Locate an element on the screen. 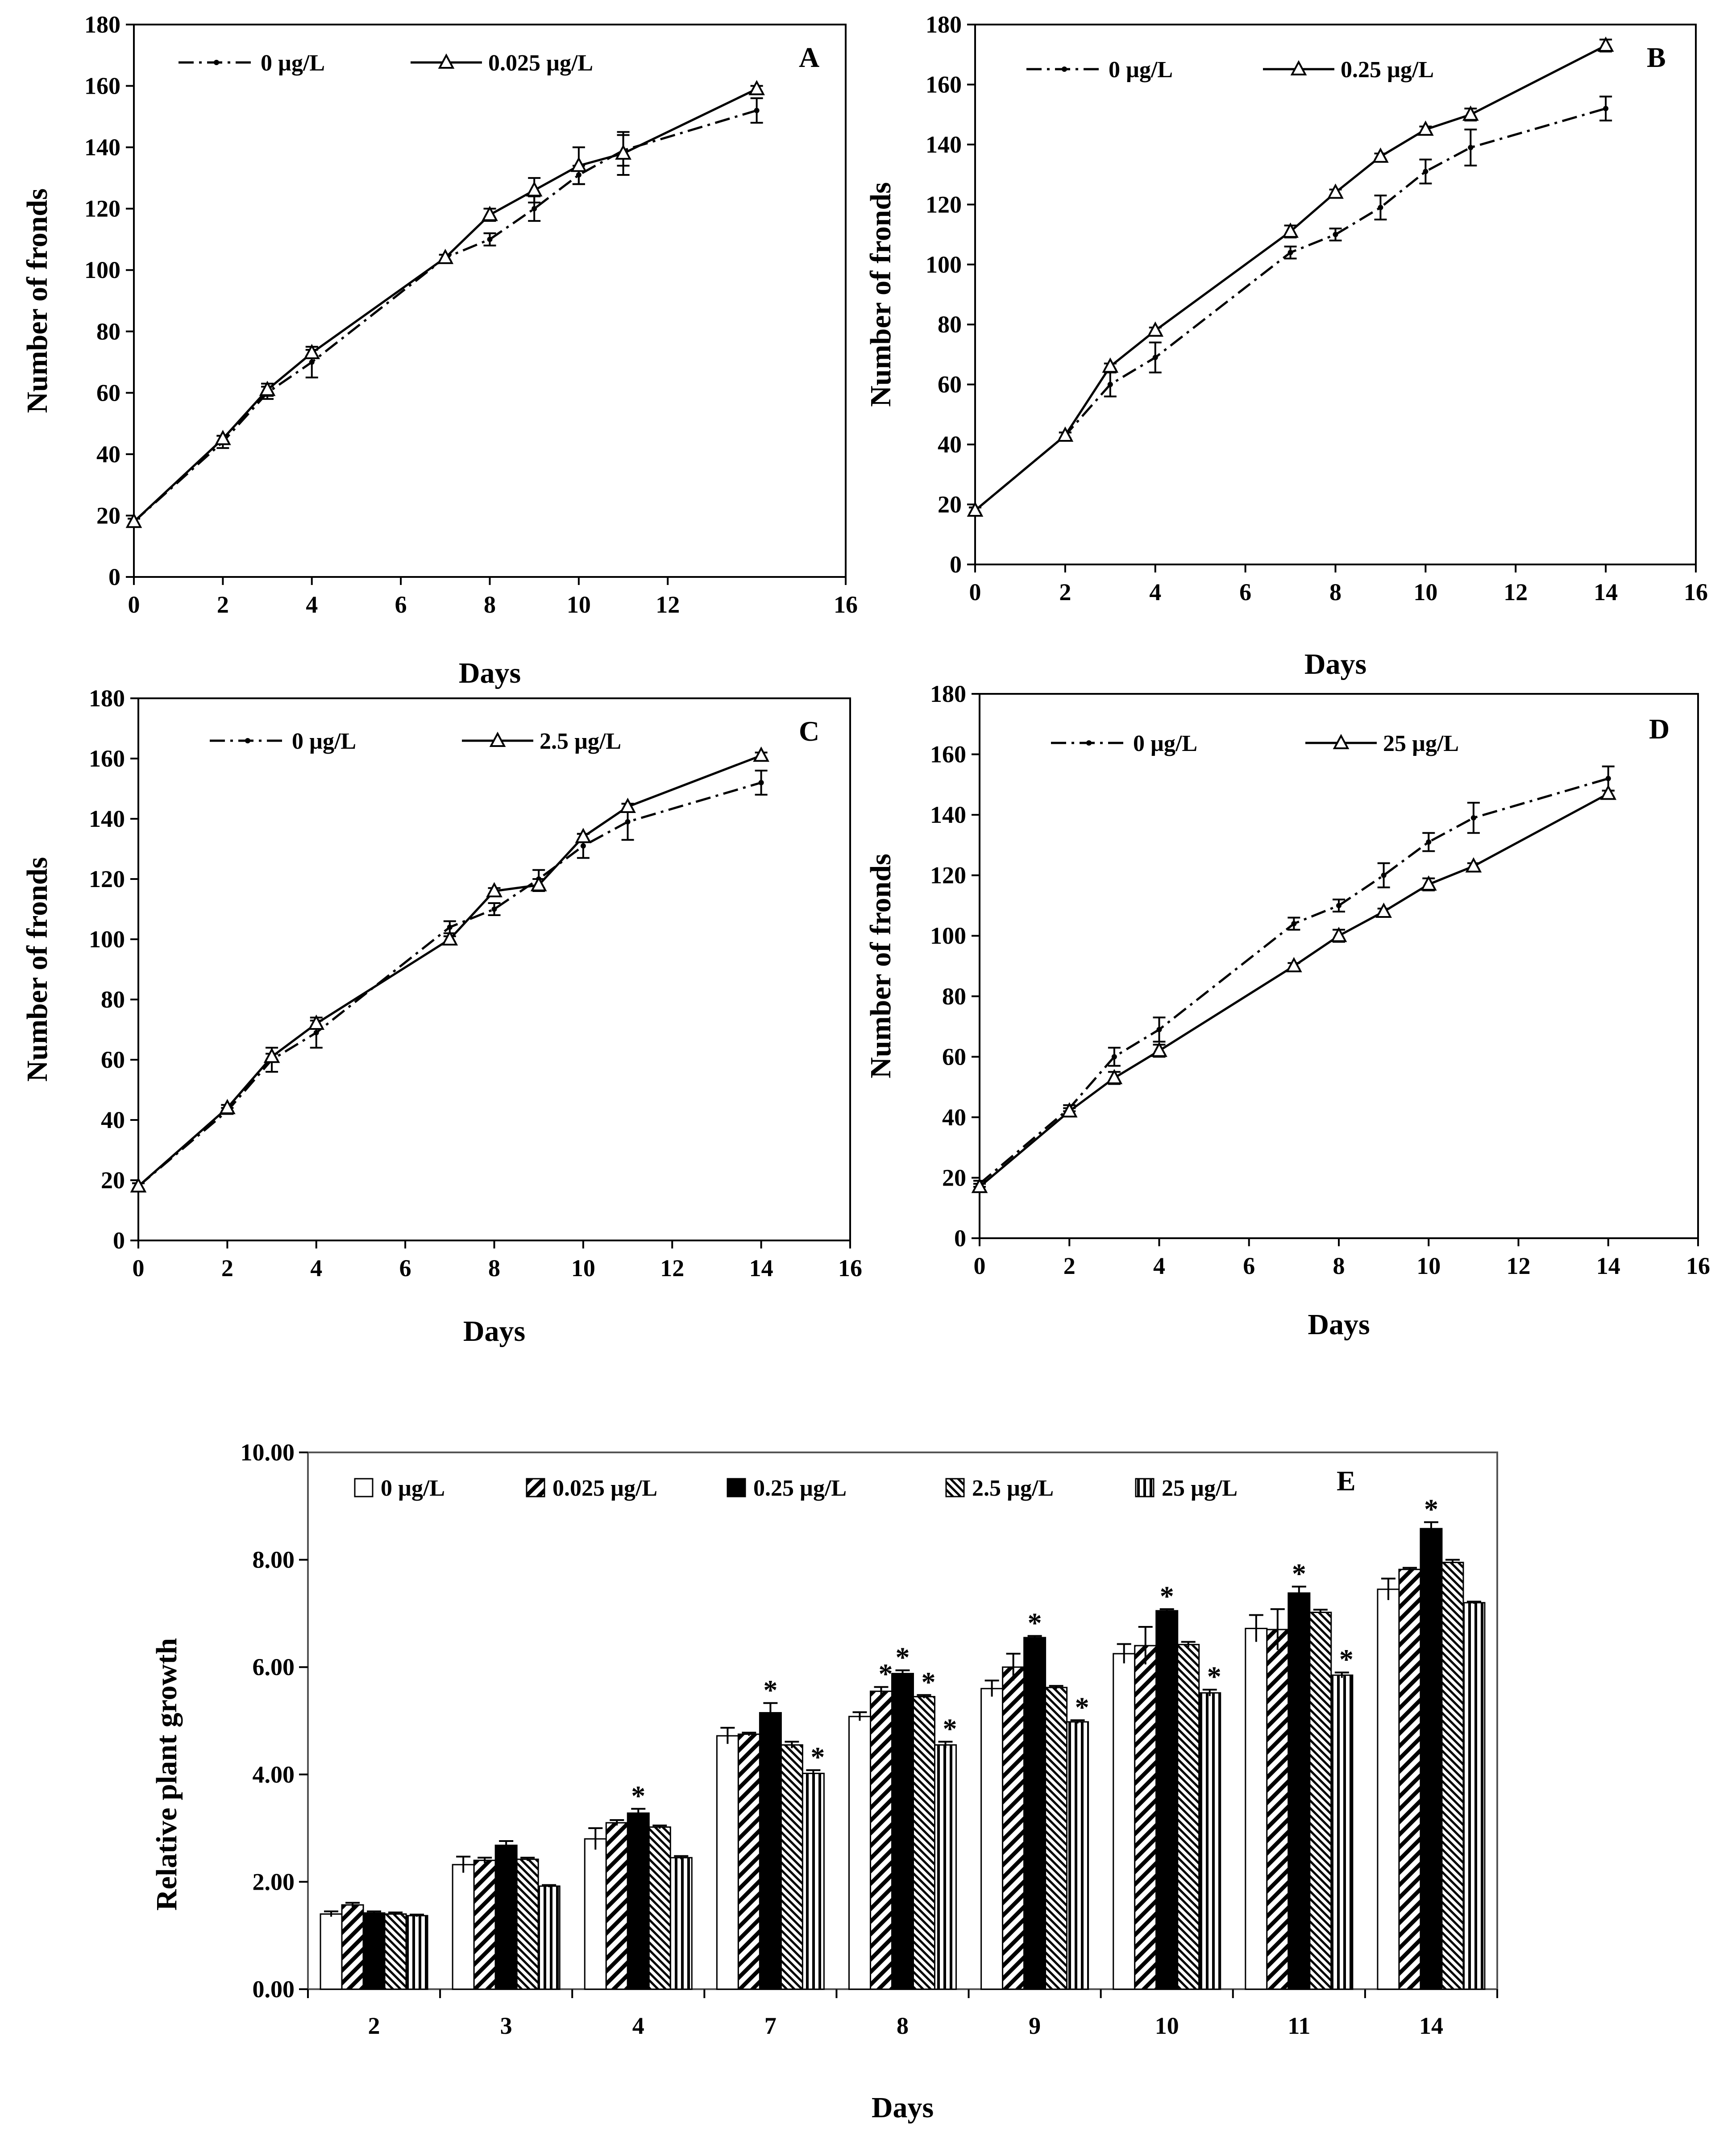  y-tick-label: 180 is located at coordinates (102, 24).